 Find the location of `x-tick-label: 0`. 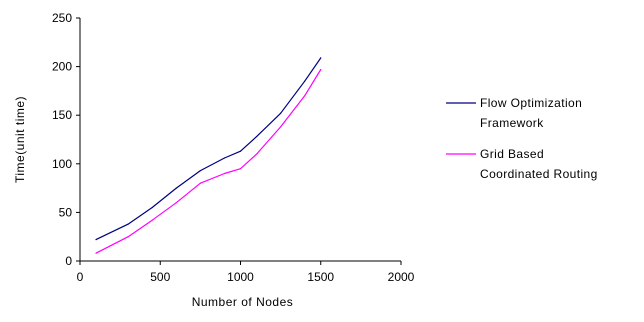

x-tick-label: 0 is located at coordinates (80, 277).